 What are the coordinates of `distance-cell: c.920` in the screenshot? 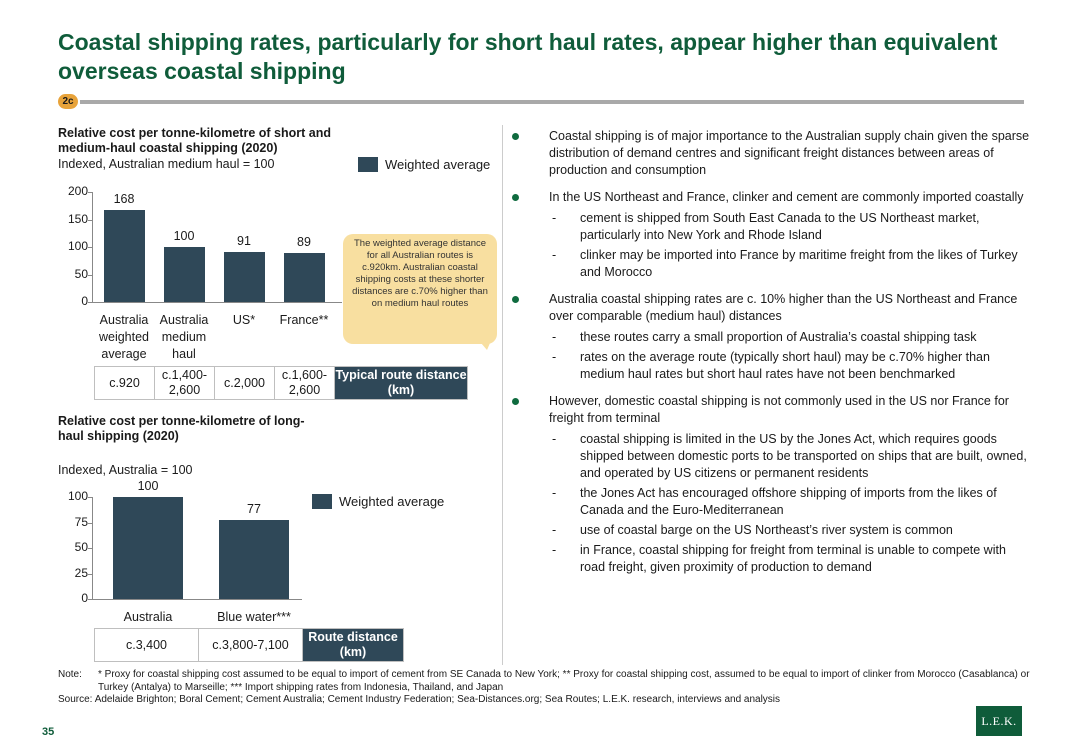 It's located at (125, 383).